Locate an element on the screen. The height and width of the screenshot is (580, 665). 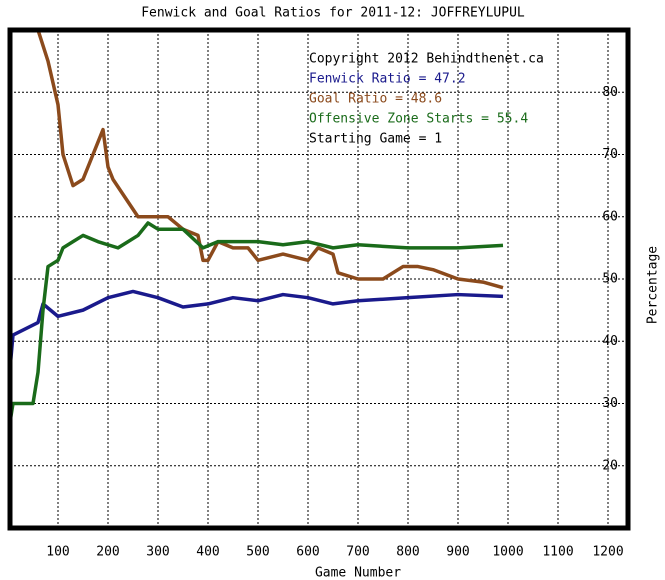
series-line is located at coordinates (257, 339).